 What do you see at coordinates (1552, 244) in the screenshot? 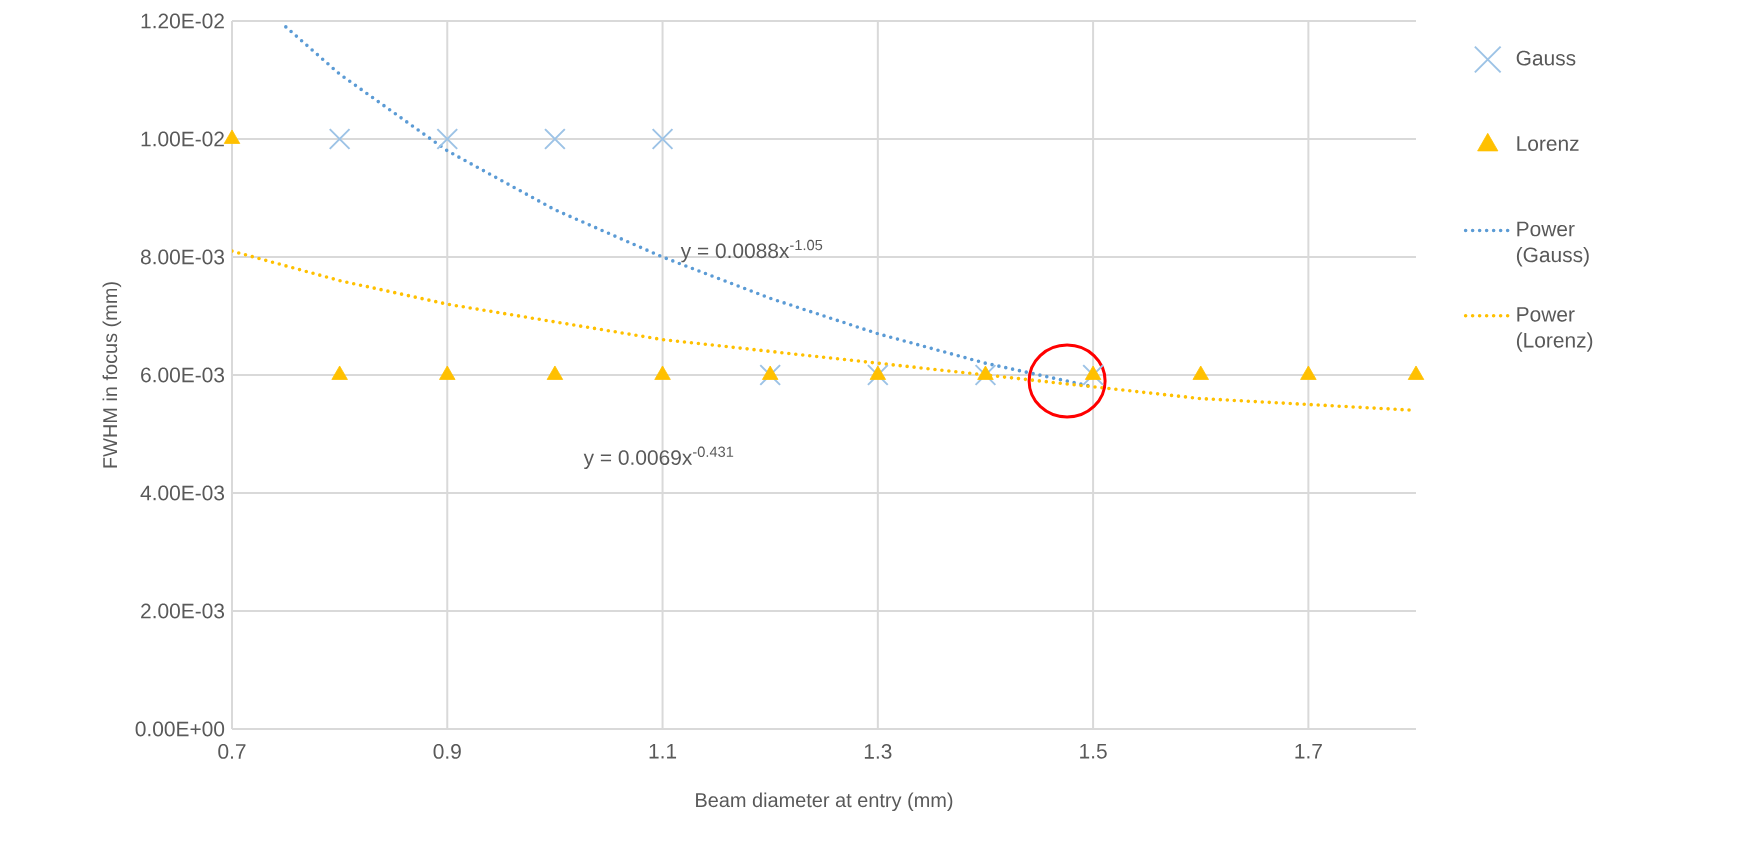
I see `legend-label: Power (Gauss)` at bounding box center [1552, 244].